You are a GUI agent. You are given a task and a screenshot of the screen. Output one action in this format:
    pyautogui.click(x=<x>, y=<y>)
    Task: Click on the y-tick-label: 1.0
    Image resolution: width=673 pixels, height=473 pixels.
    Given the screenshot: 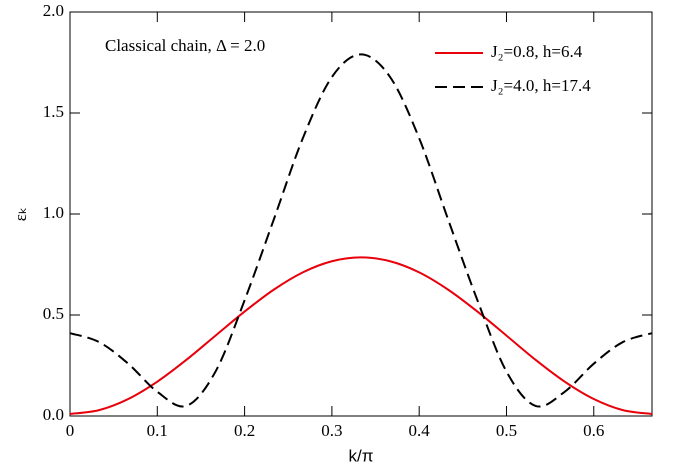 What is the action you would take?
    pyautogui.click(x=53, y=212)
    